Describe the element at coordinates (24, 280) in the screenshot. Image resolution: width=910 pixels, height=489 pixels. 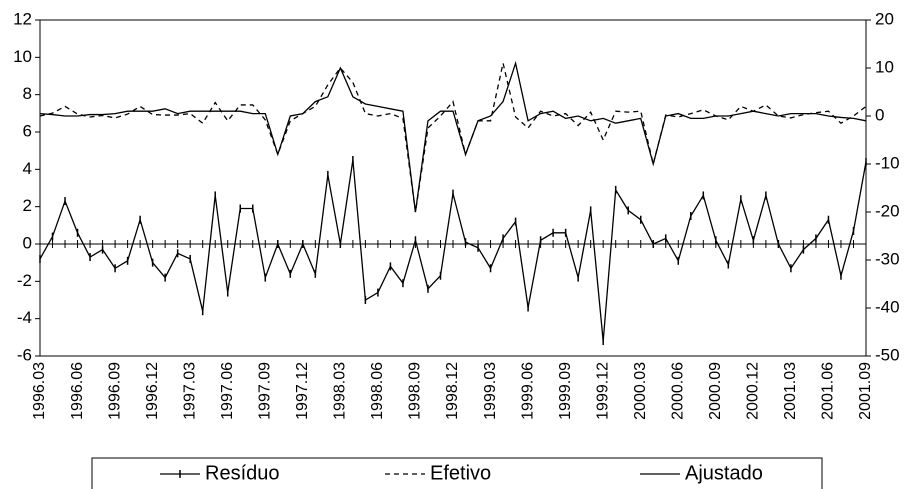
I see `y-tick-label: -2` at that location.